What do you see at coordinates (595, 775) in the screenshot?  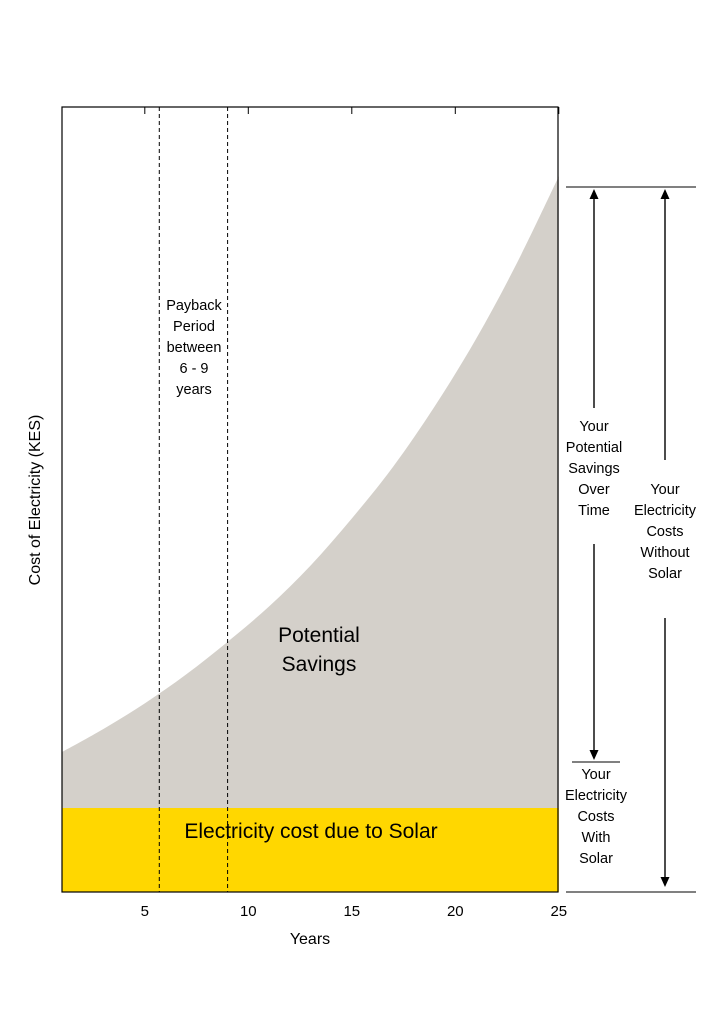 I see `costs-with-solar-label: Your` at bounding box center [595, 775].